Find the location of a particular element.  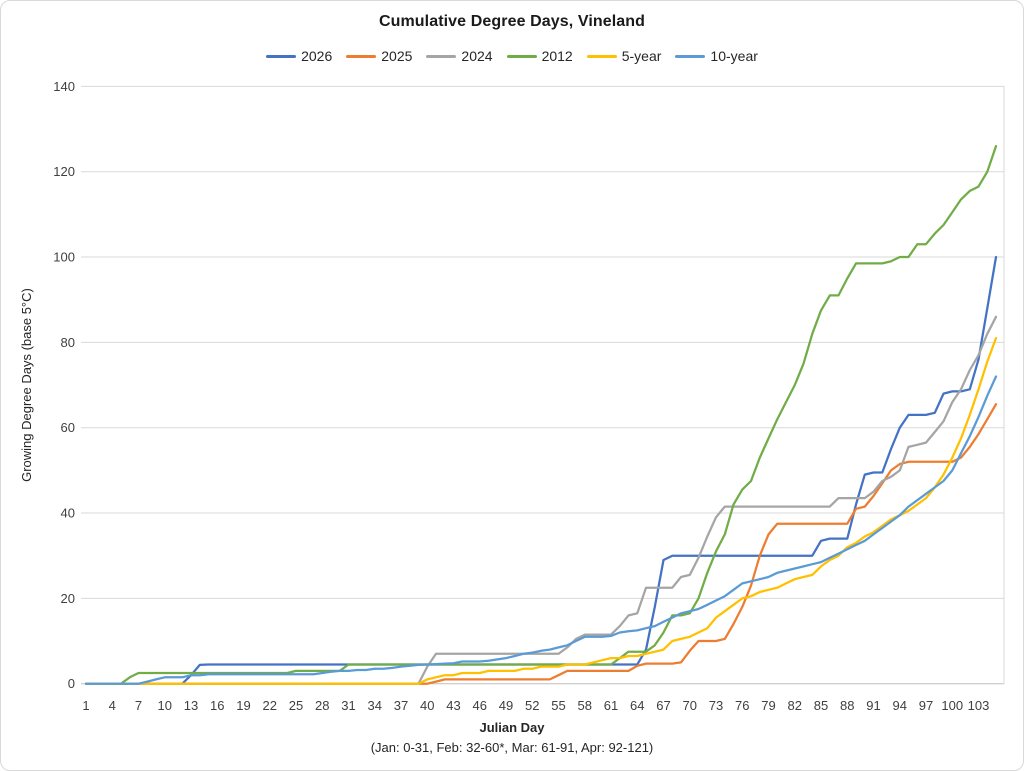

y-tick-label: 0 is located at coordinates (71, 683).